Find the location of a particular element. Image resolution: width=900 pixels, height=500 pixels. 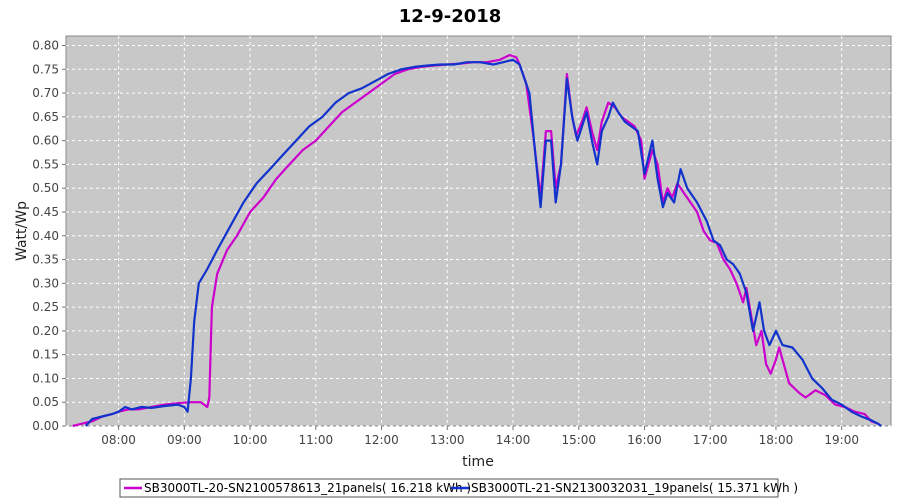

y-tick-label: 0.60 is located at coordinates (45, 141).